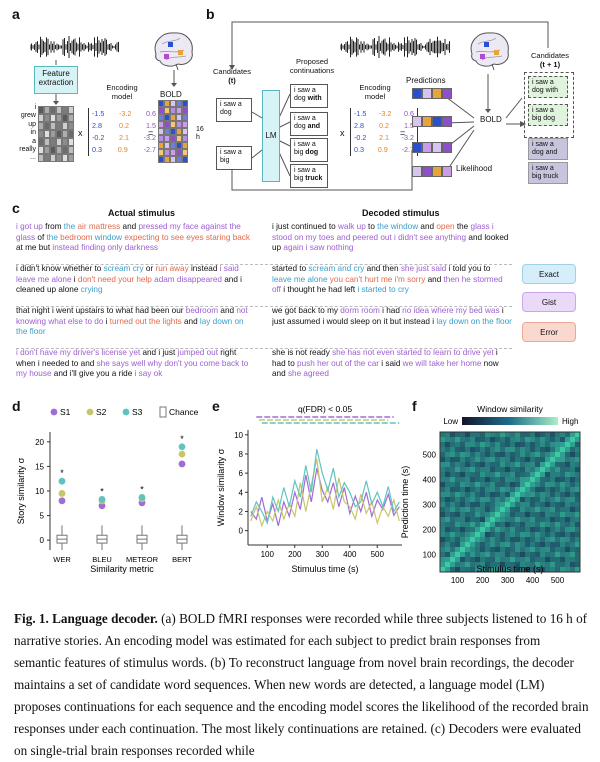 The width and height of the screenshot is (600, 762). Describe the element at coordinates (182, 447) in the screenshot. I see `point-s3` at that location.